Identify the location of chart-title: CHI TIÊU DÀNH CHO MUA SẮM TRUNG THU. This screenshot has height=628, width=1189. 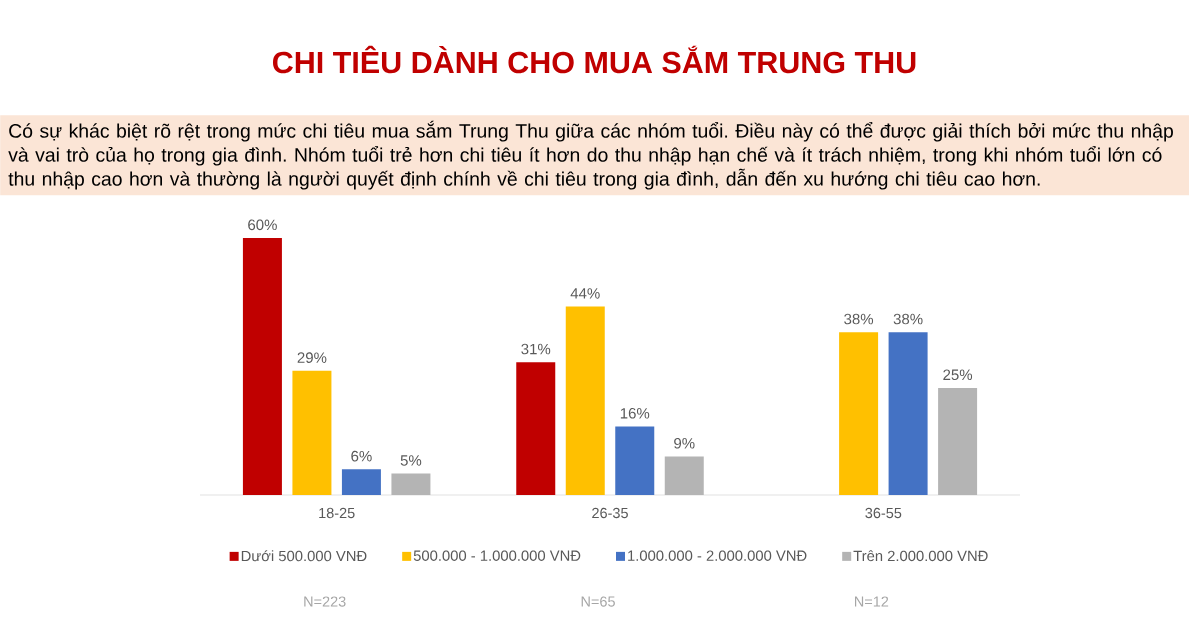
(594, 59).